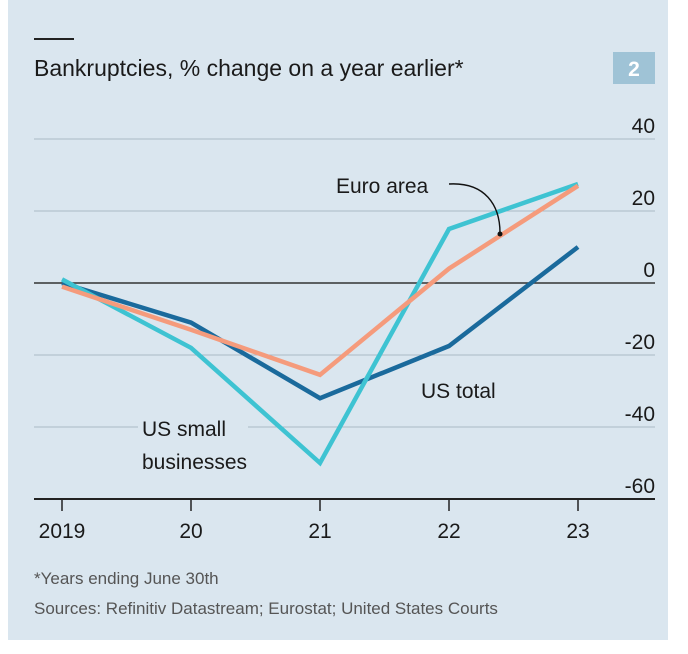  I want to click on label-bg, so click(193, 427).